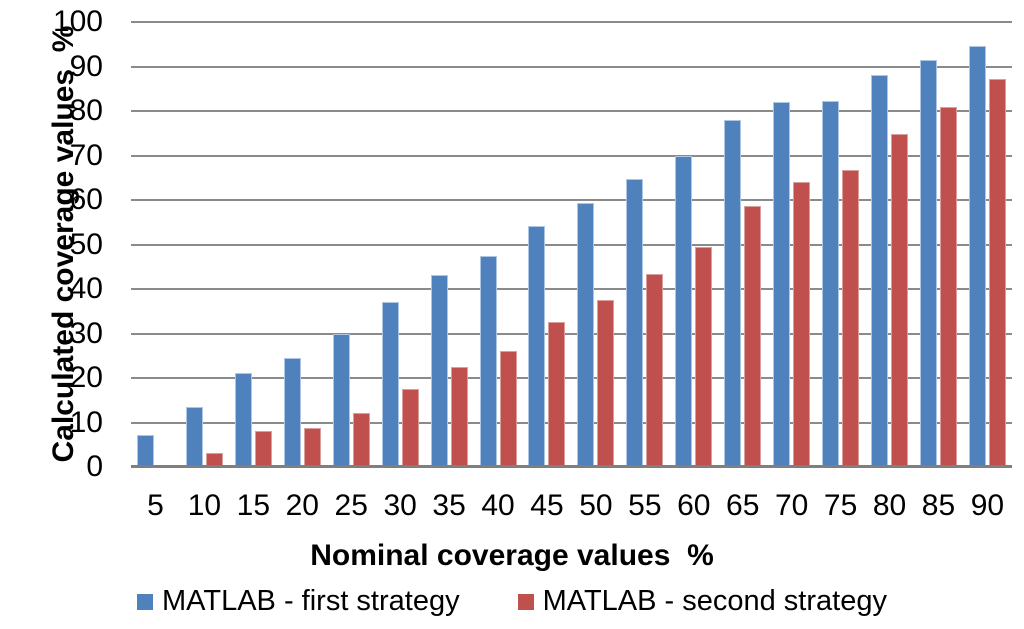 This screenshot has width=1024, height=629. What do you see at coordinates (743, 505) in the screenshot?
I see `x-tick-label-65: 65` at bounding box center [743, 505].